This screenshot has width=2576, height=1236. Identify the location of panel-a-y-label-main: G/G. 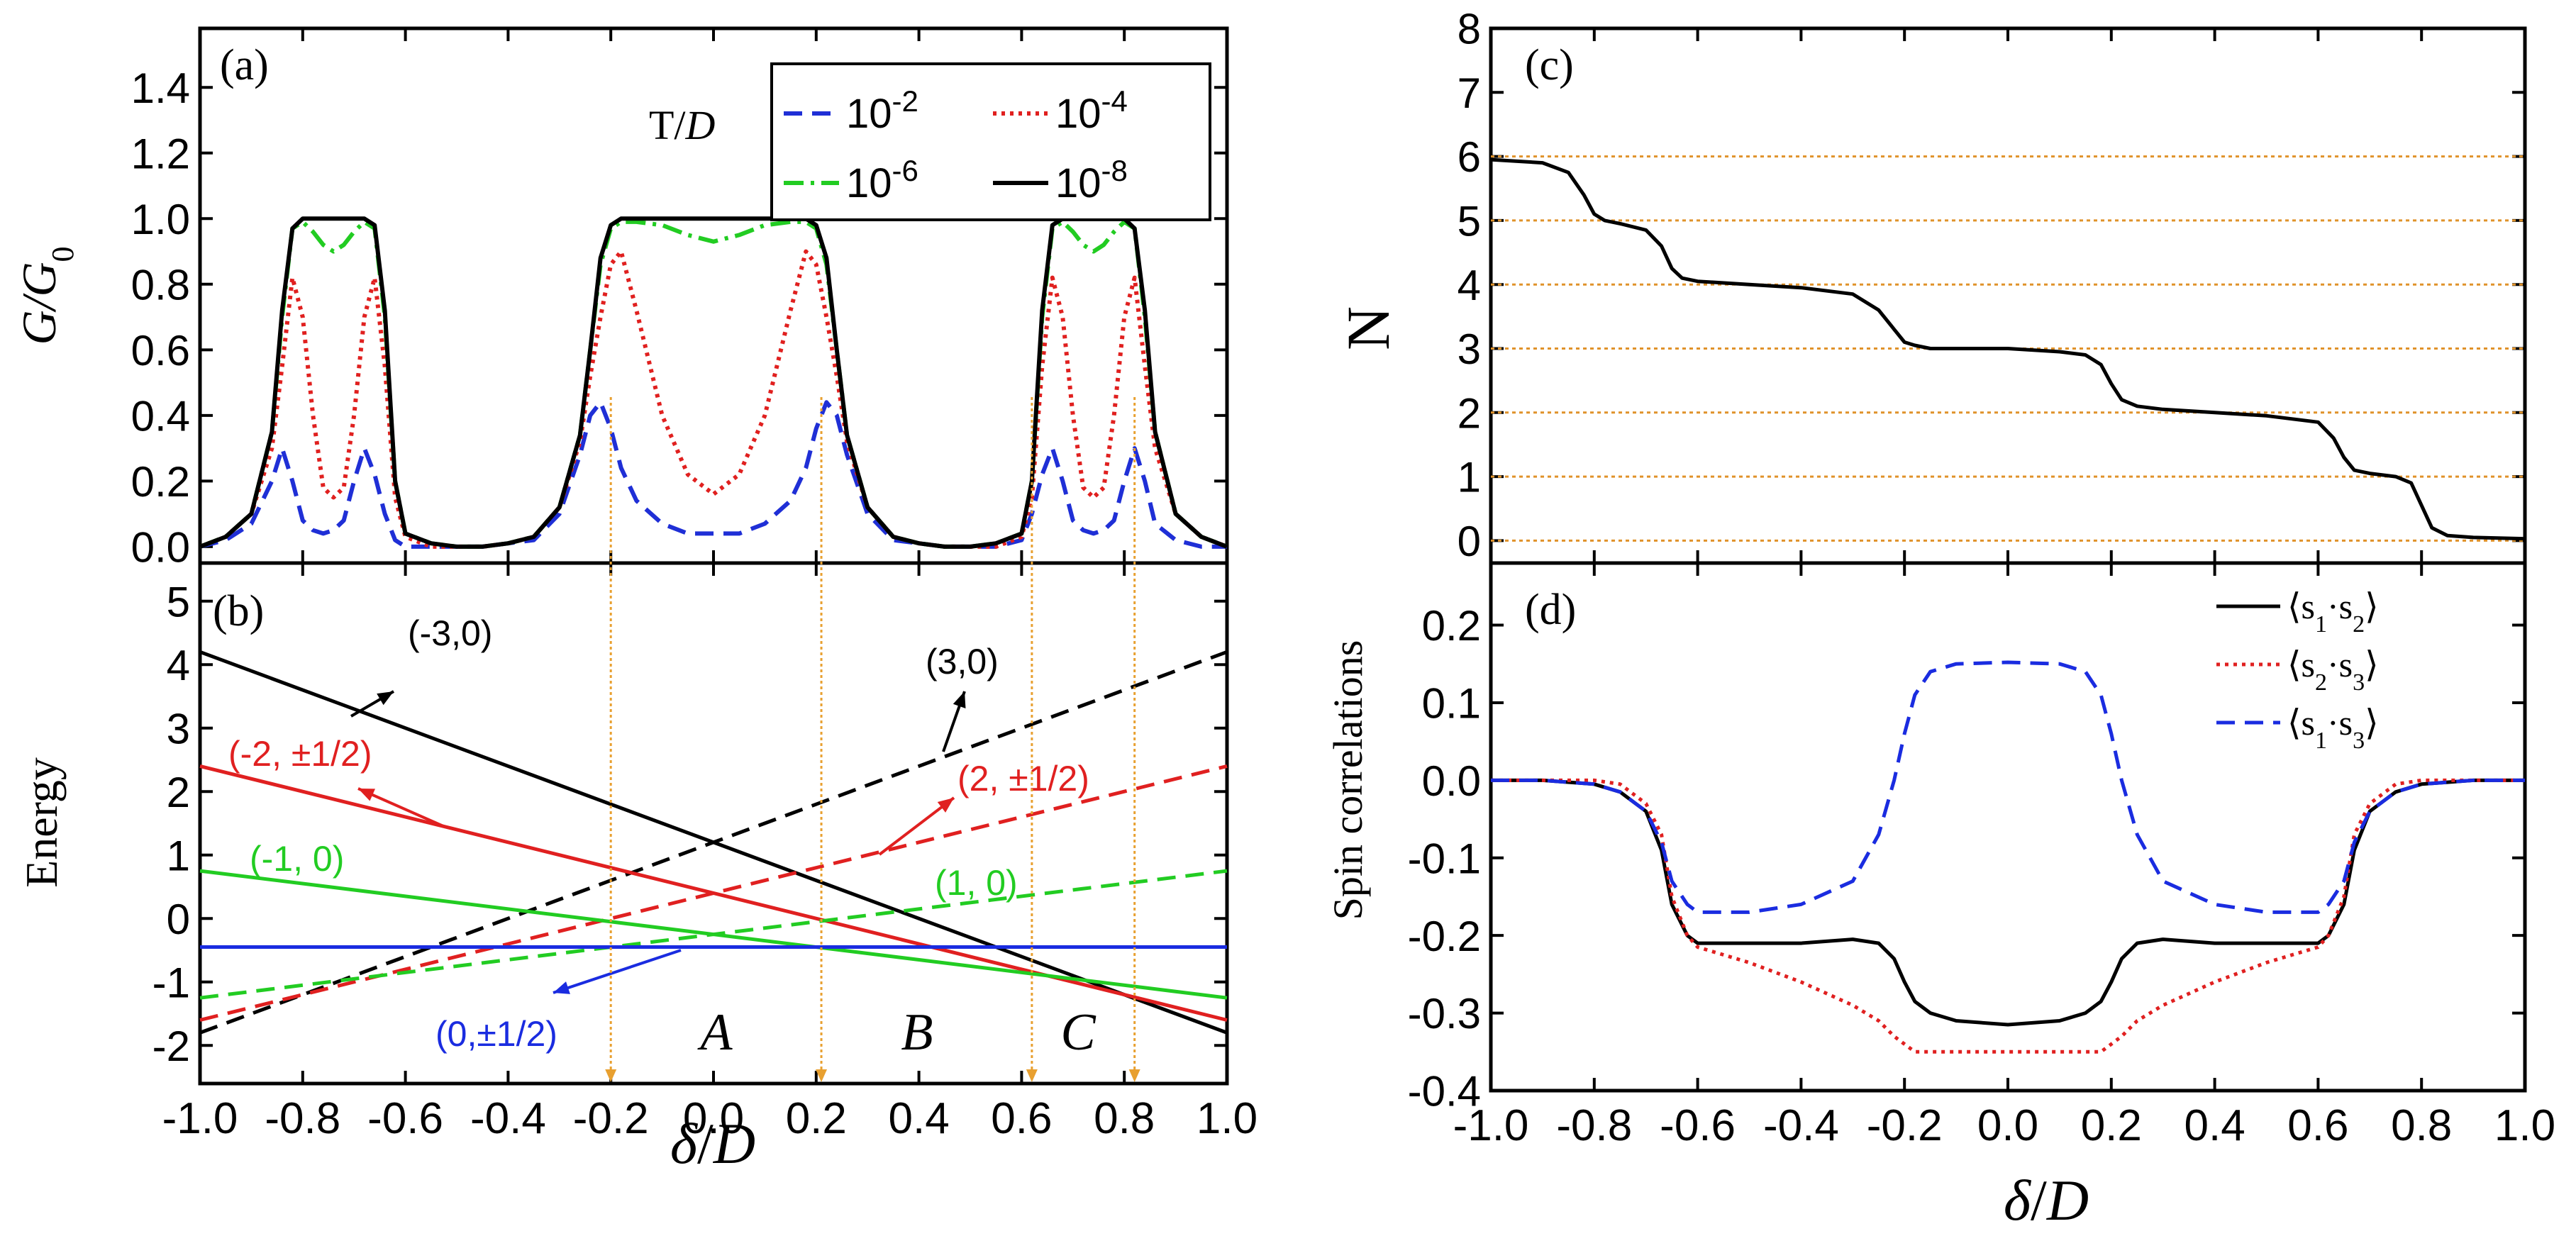
(39, 303).